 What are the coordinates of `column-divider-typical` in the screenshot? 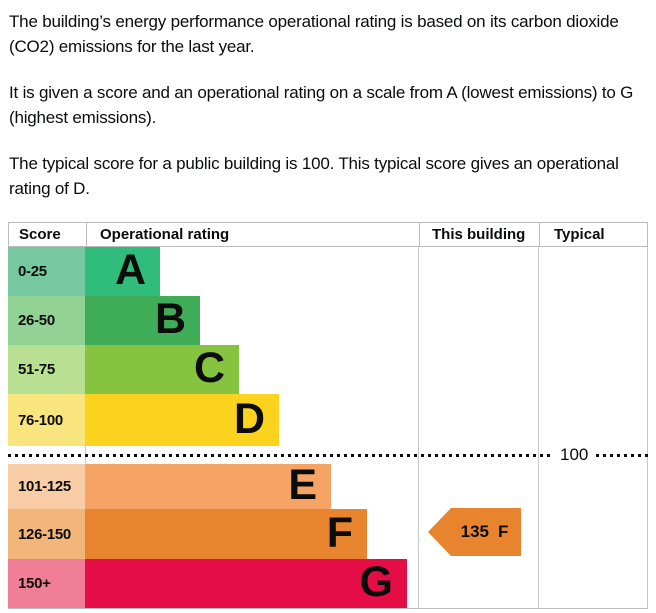 It's located at (538, 427).